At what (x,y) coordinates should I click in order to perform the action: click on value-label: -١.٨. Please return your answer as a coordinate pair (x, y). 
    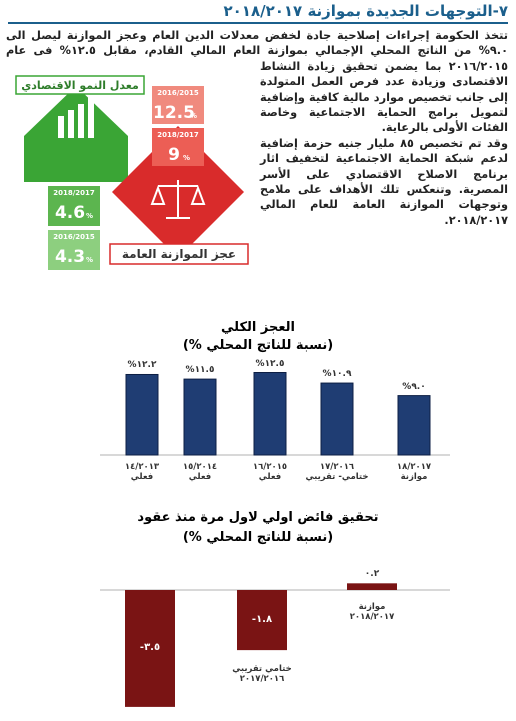
    Looking at the image, I should click on (262, 620).